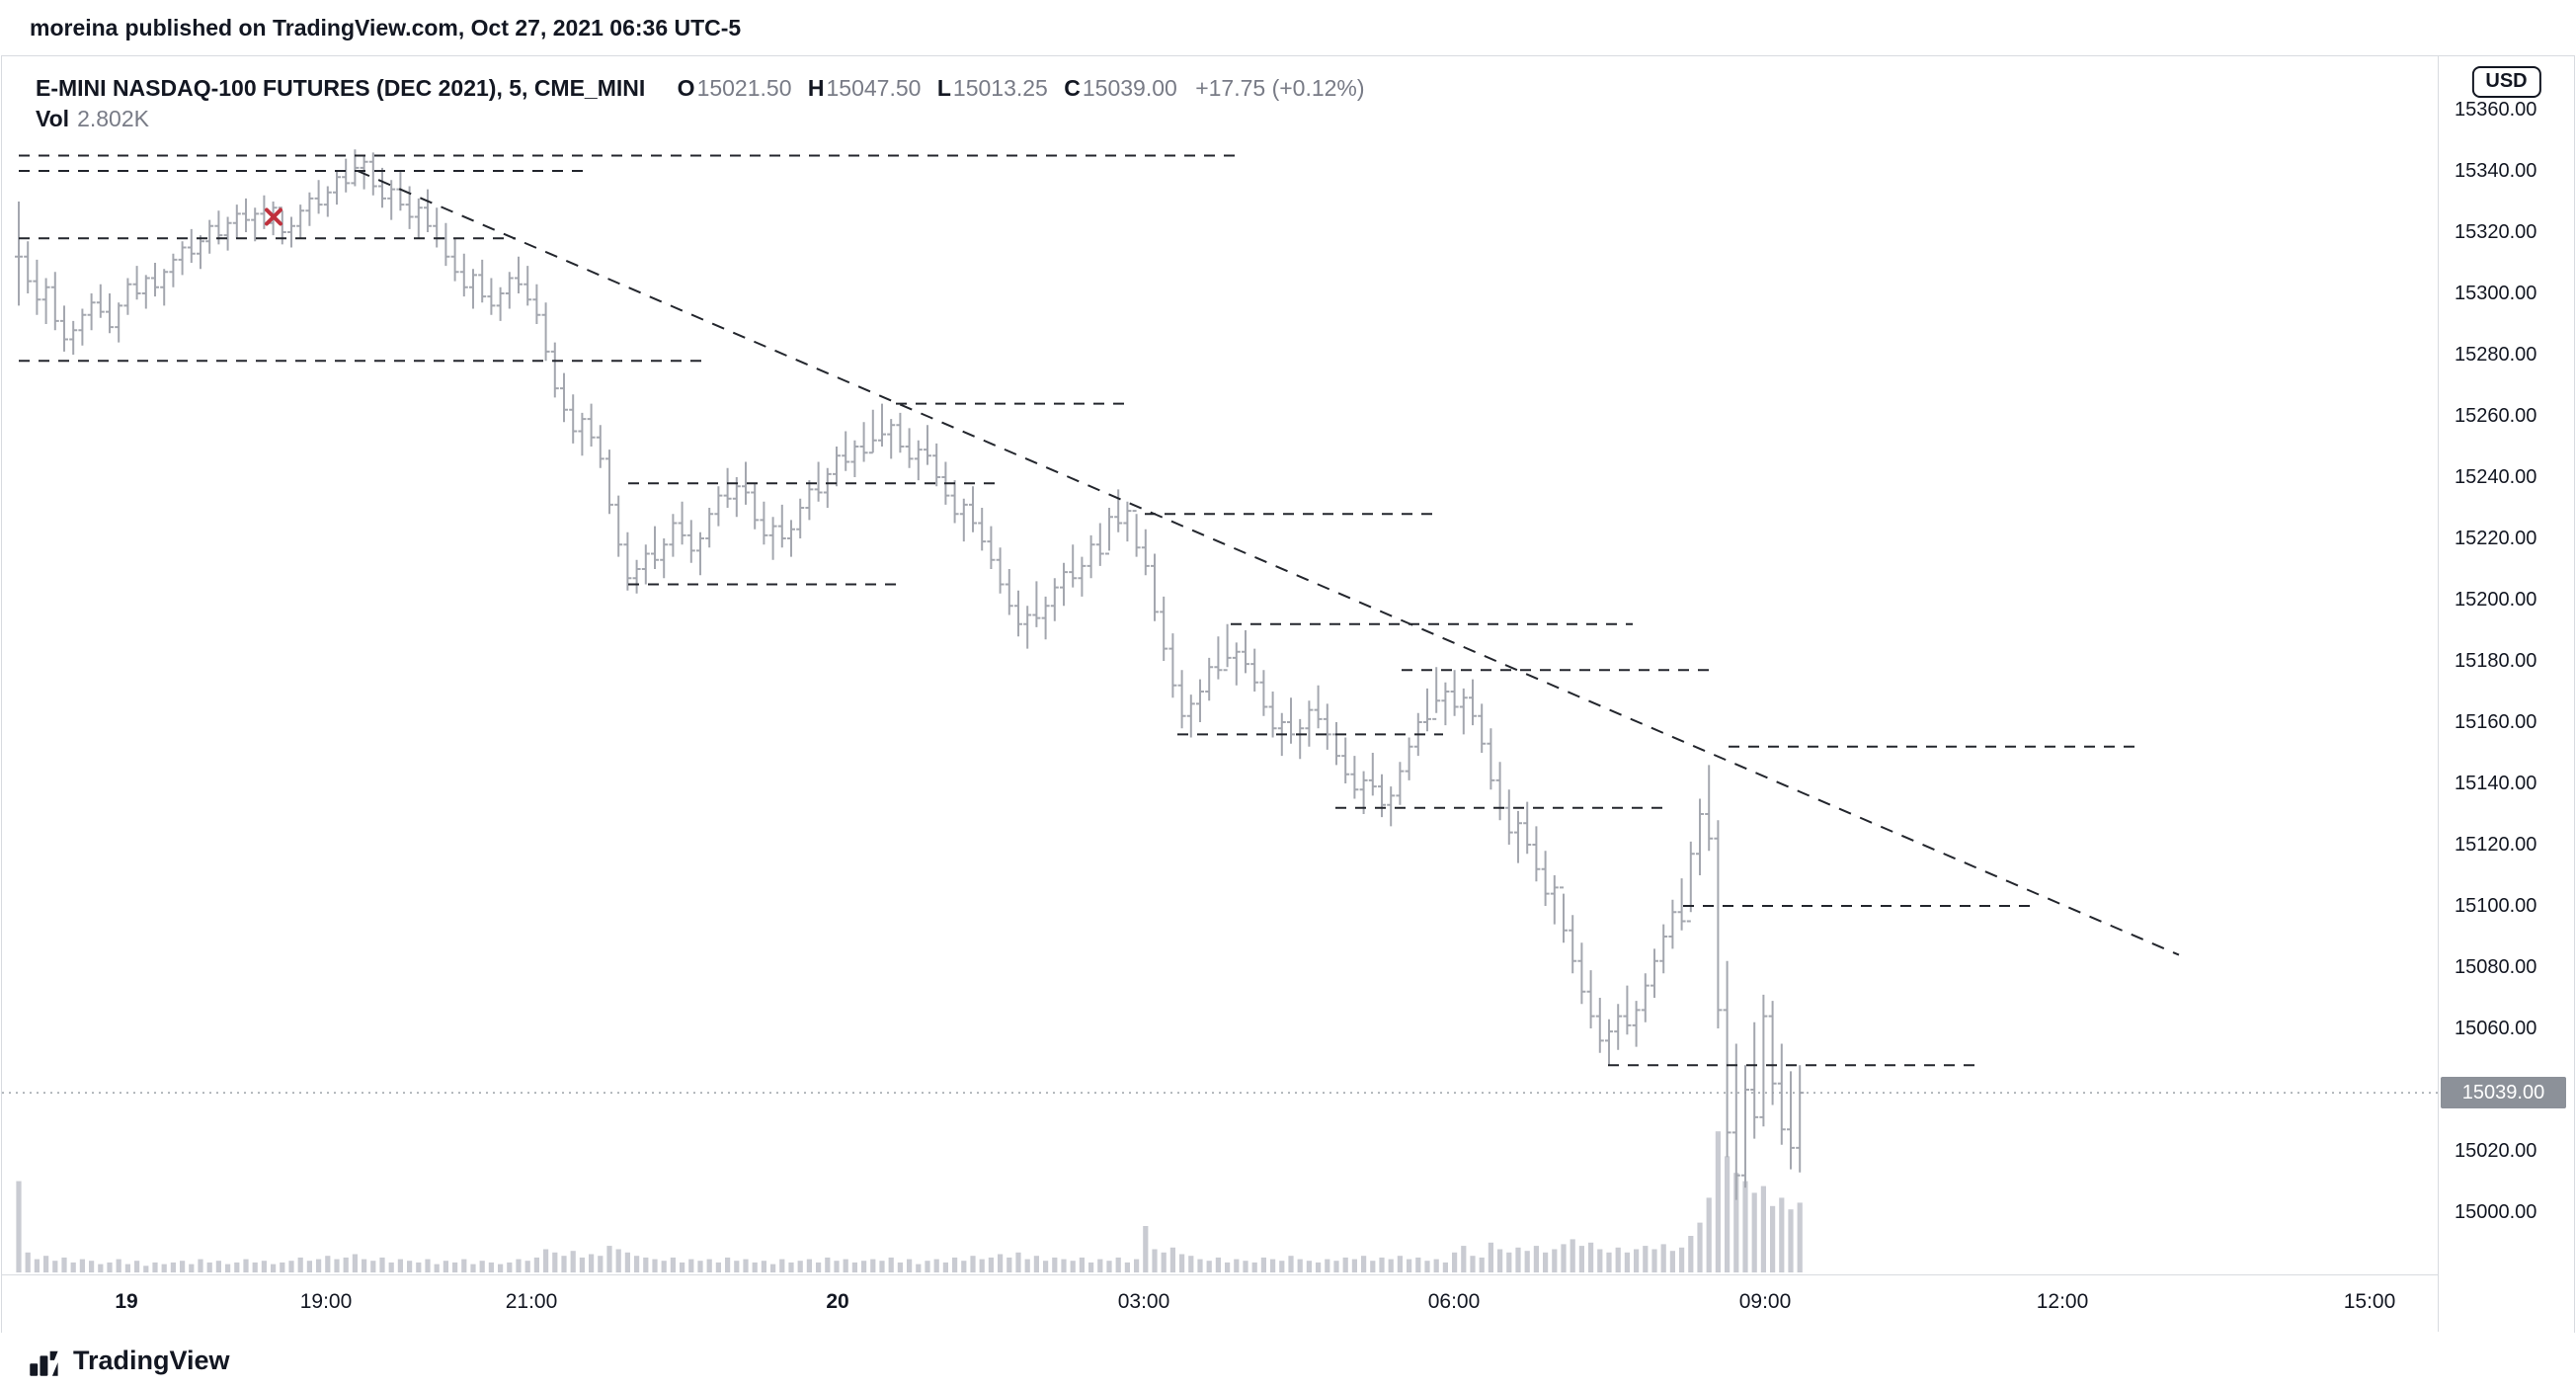  What do you see at coordinates (744, 88) in the screenshot?
I see `open-value: 15021.50` at bounding box center [744, 88].